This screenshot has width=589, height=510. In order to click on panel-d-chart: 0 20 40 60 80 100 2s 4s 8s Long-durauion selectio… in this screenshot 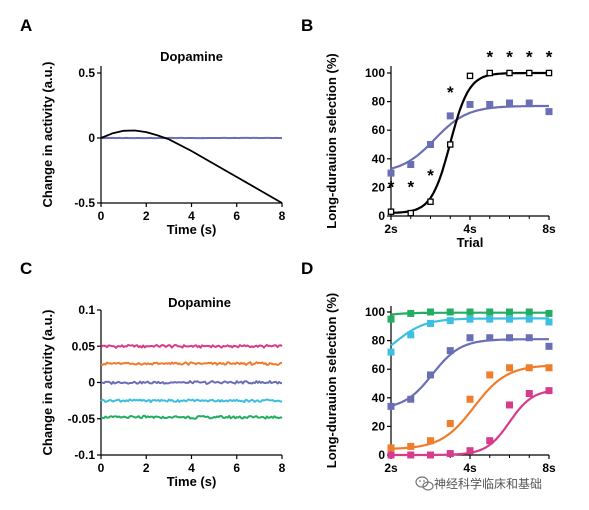, I will do `click(440, 384)`.